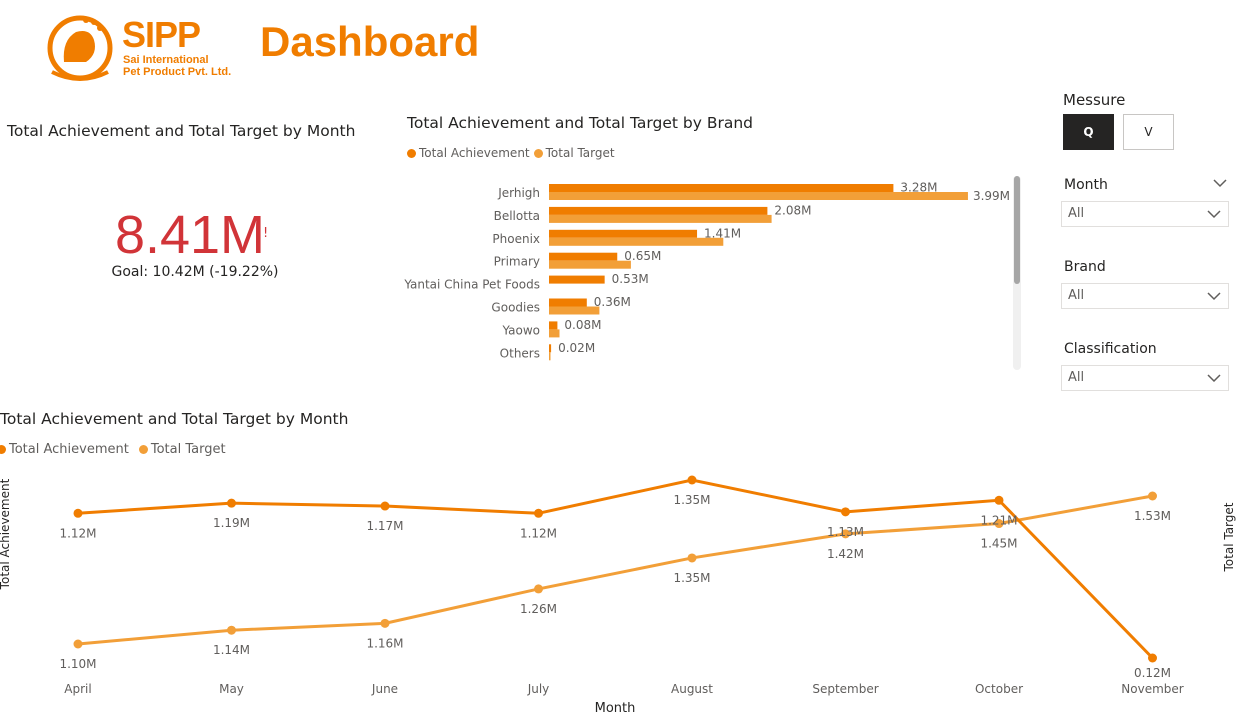 Image resolution: width=1248 pixels, height=724 pixels. I want to click on achievement-data-label: 1.35M, so click(691, 500).